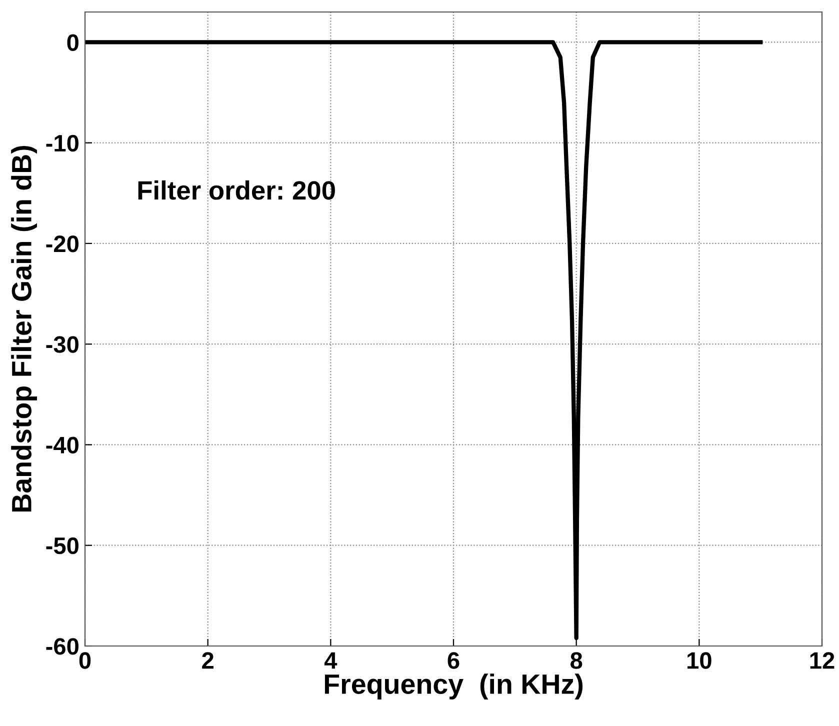  Describe the element at coordinates (85, 660) in the screenshot. I see `x-tick-label: 0` at that location.